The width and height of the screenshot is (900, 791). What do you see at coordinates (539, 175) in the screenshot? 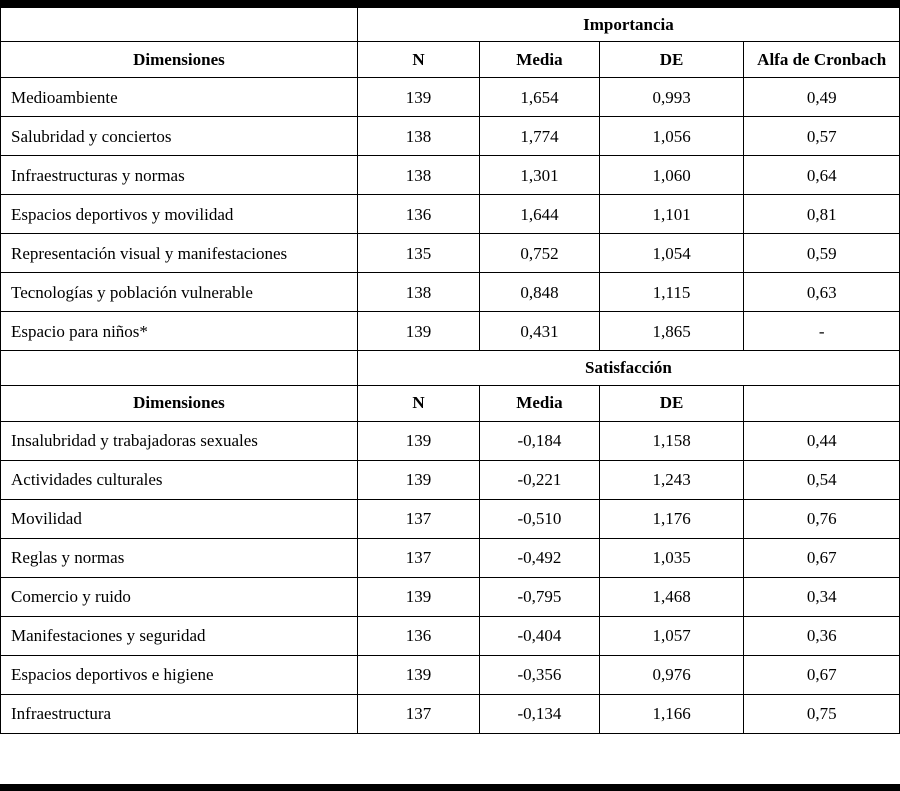
I see `value-cell: 1,301` at bounding box center [539, 175].